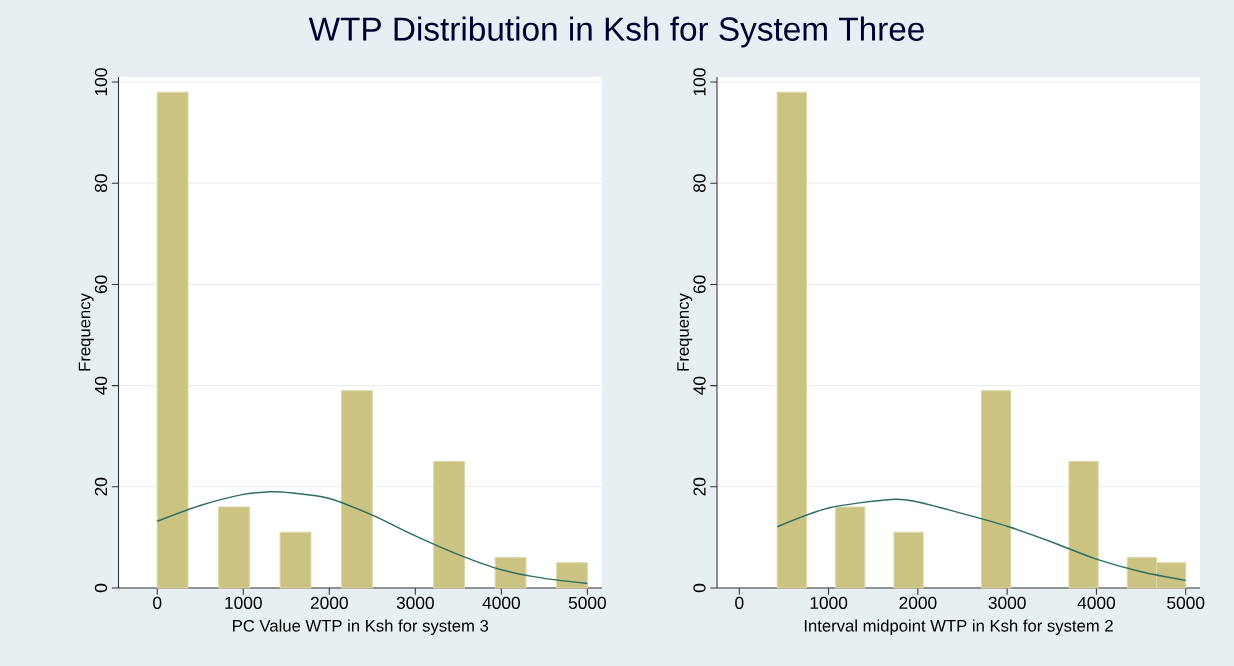 The width and height of the screenshot is (1234, 666). Describe the element at coordinates (616, 32) in the screenshot. I see `chart-title: WTP Distribution in Ksh for System Three` at that location.